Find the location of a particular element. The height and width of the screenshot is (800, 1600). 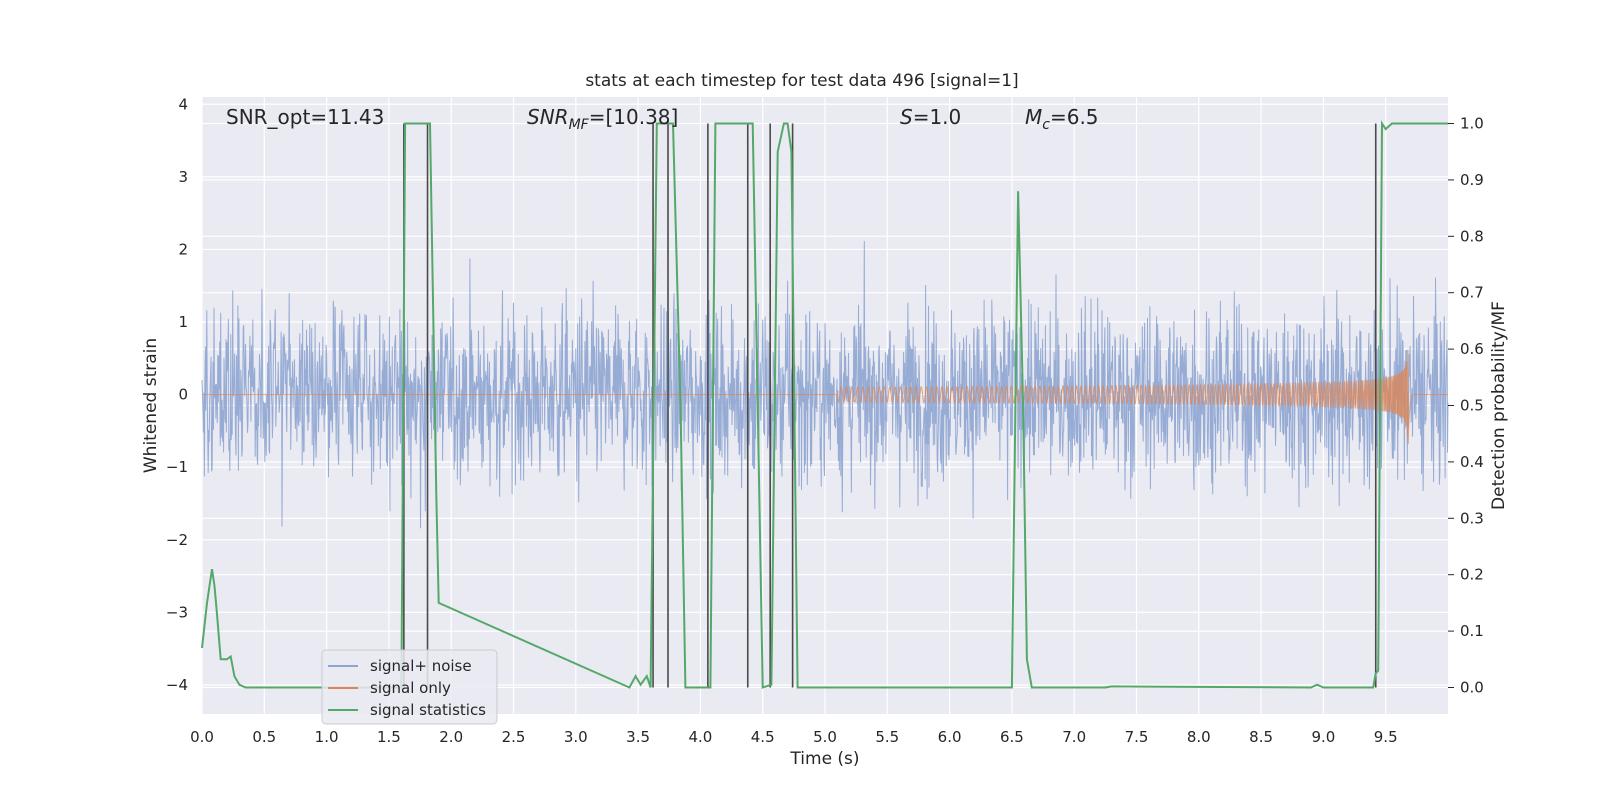

chirp-line is located at coordinates (825, 397).